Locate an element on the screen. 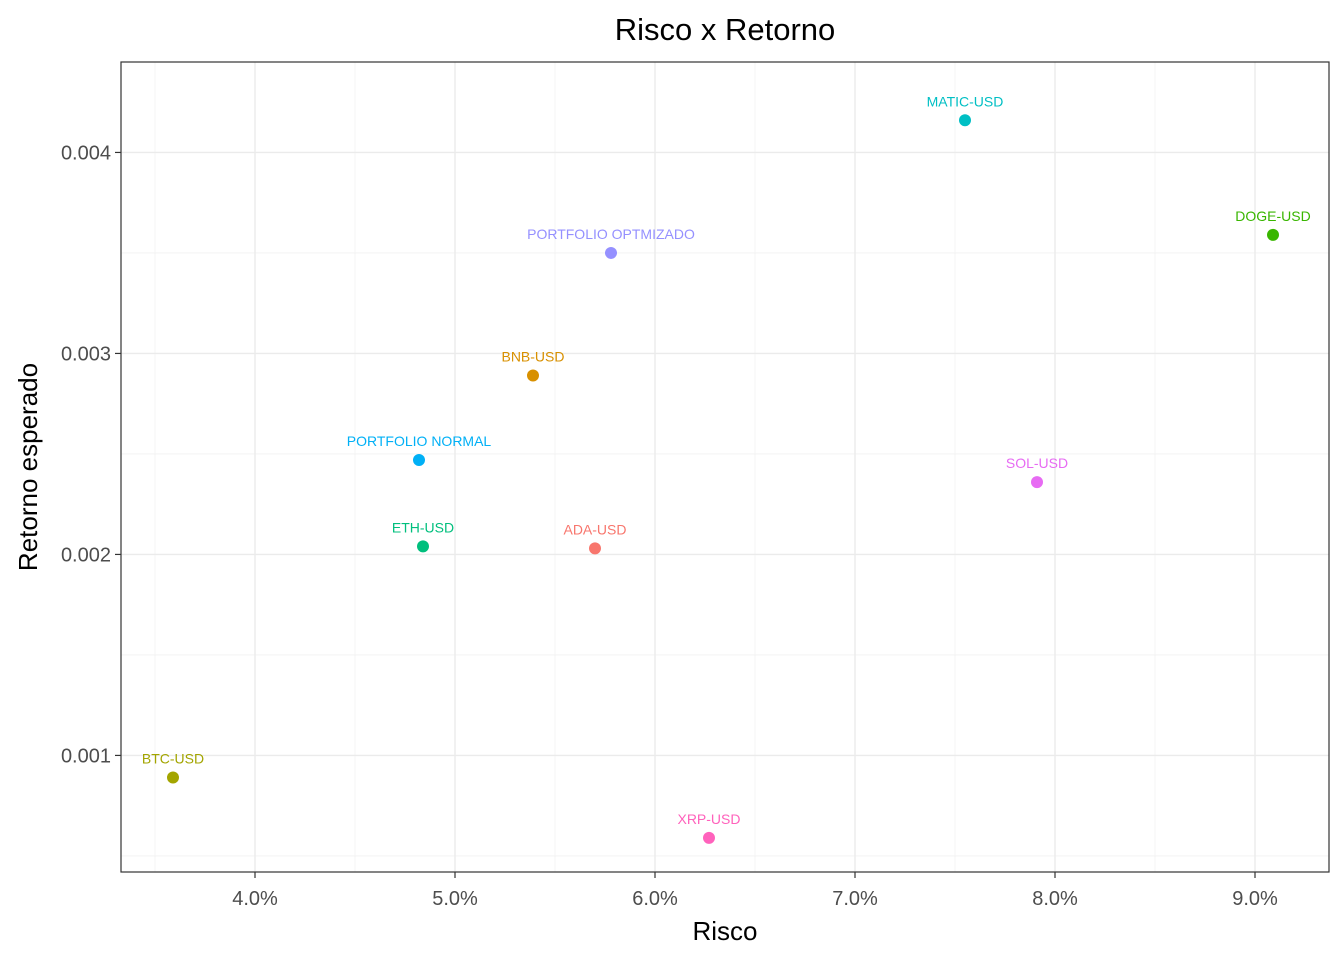 The width and height of the screenshot is (1344, 960). x-tick-label: 8.0% is located at coordinates (1055, 899).